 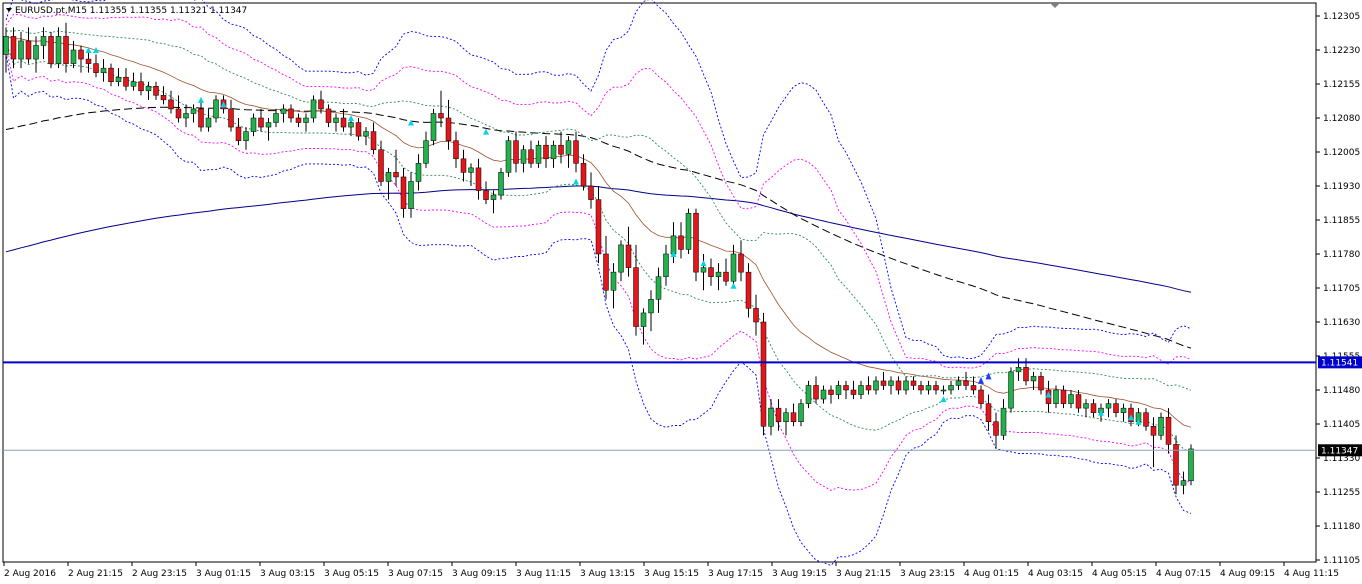 What do you see at coordinates (735, 574) in the screenshot?
I see `time-tick-label: 3 Aug 17:15` at bounding box center [735, 574].